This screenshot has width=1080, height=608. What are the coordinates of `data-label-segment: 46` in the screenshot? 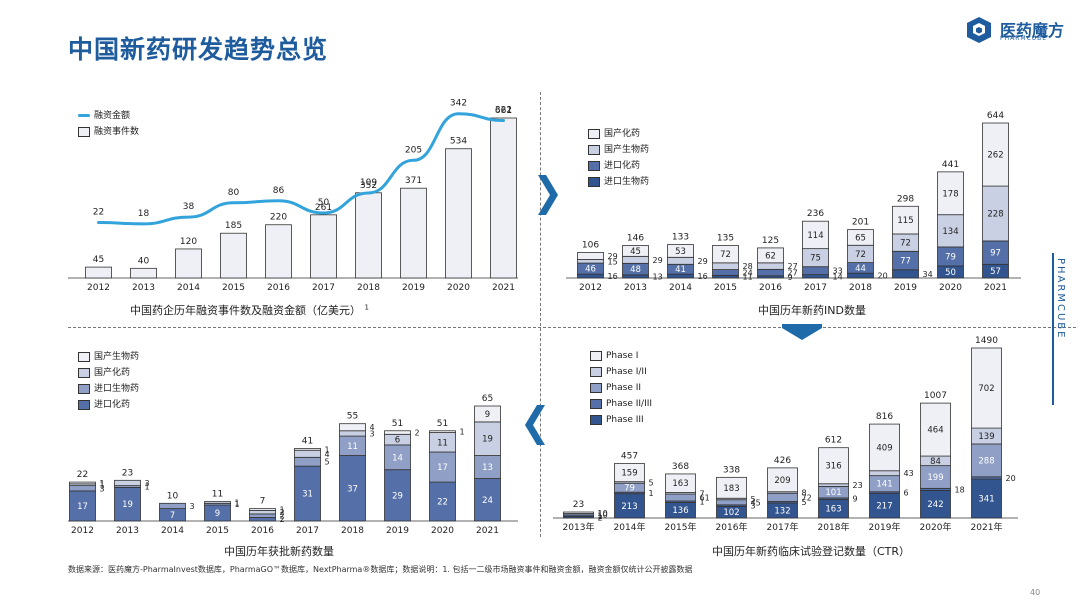 It's located at (590, 270).